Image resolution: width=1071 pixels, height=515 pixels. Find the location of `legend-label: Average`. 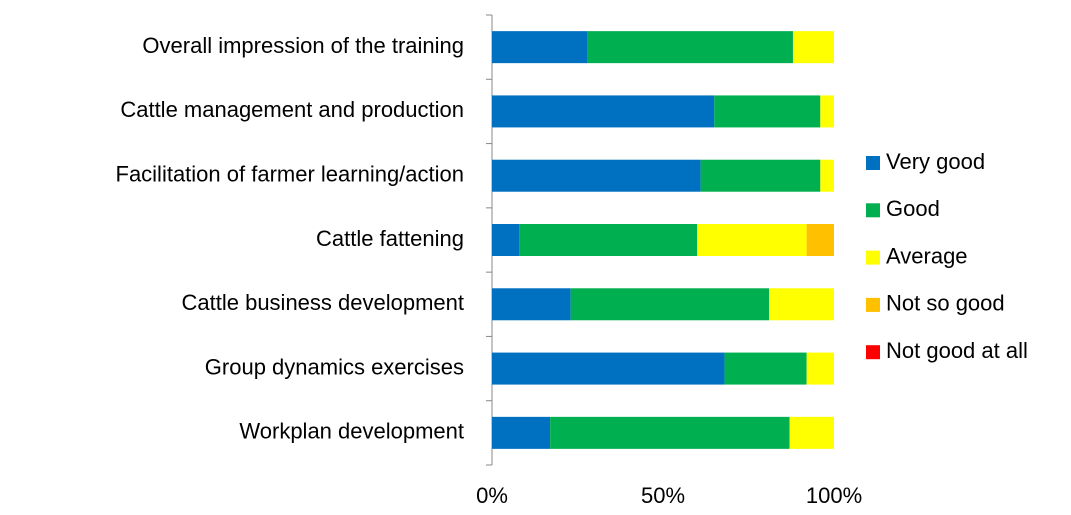

legend-label: Average is located at coordinates (927, 255).